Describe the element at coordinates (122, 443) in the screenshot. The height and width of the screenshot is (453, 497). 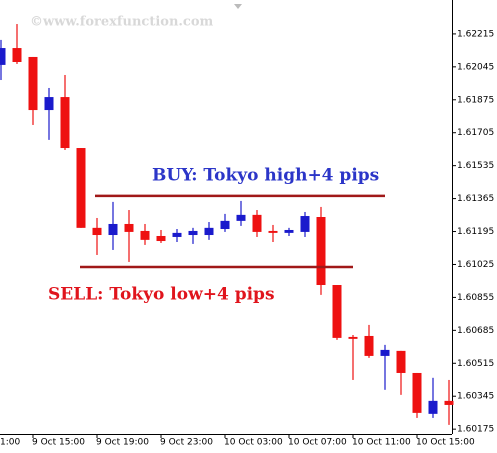
I see `x-tick-label: 9 Oct 19:00` at that location.